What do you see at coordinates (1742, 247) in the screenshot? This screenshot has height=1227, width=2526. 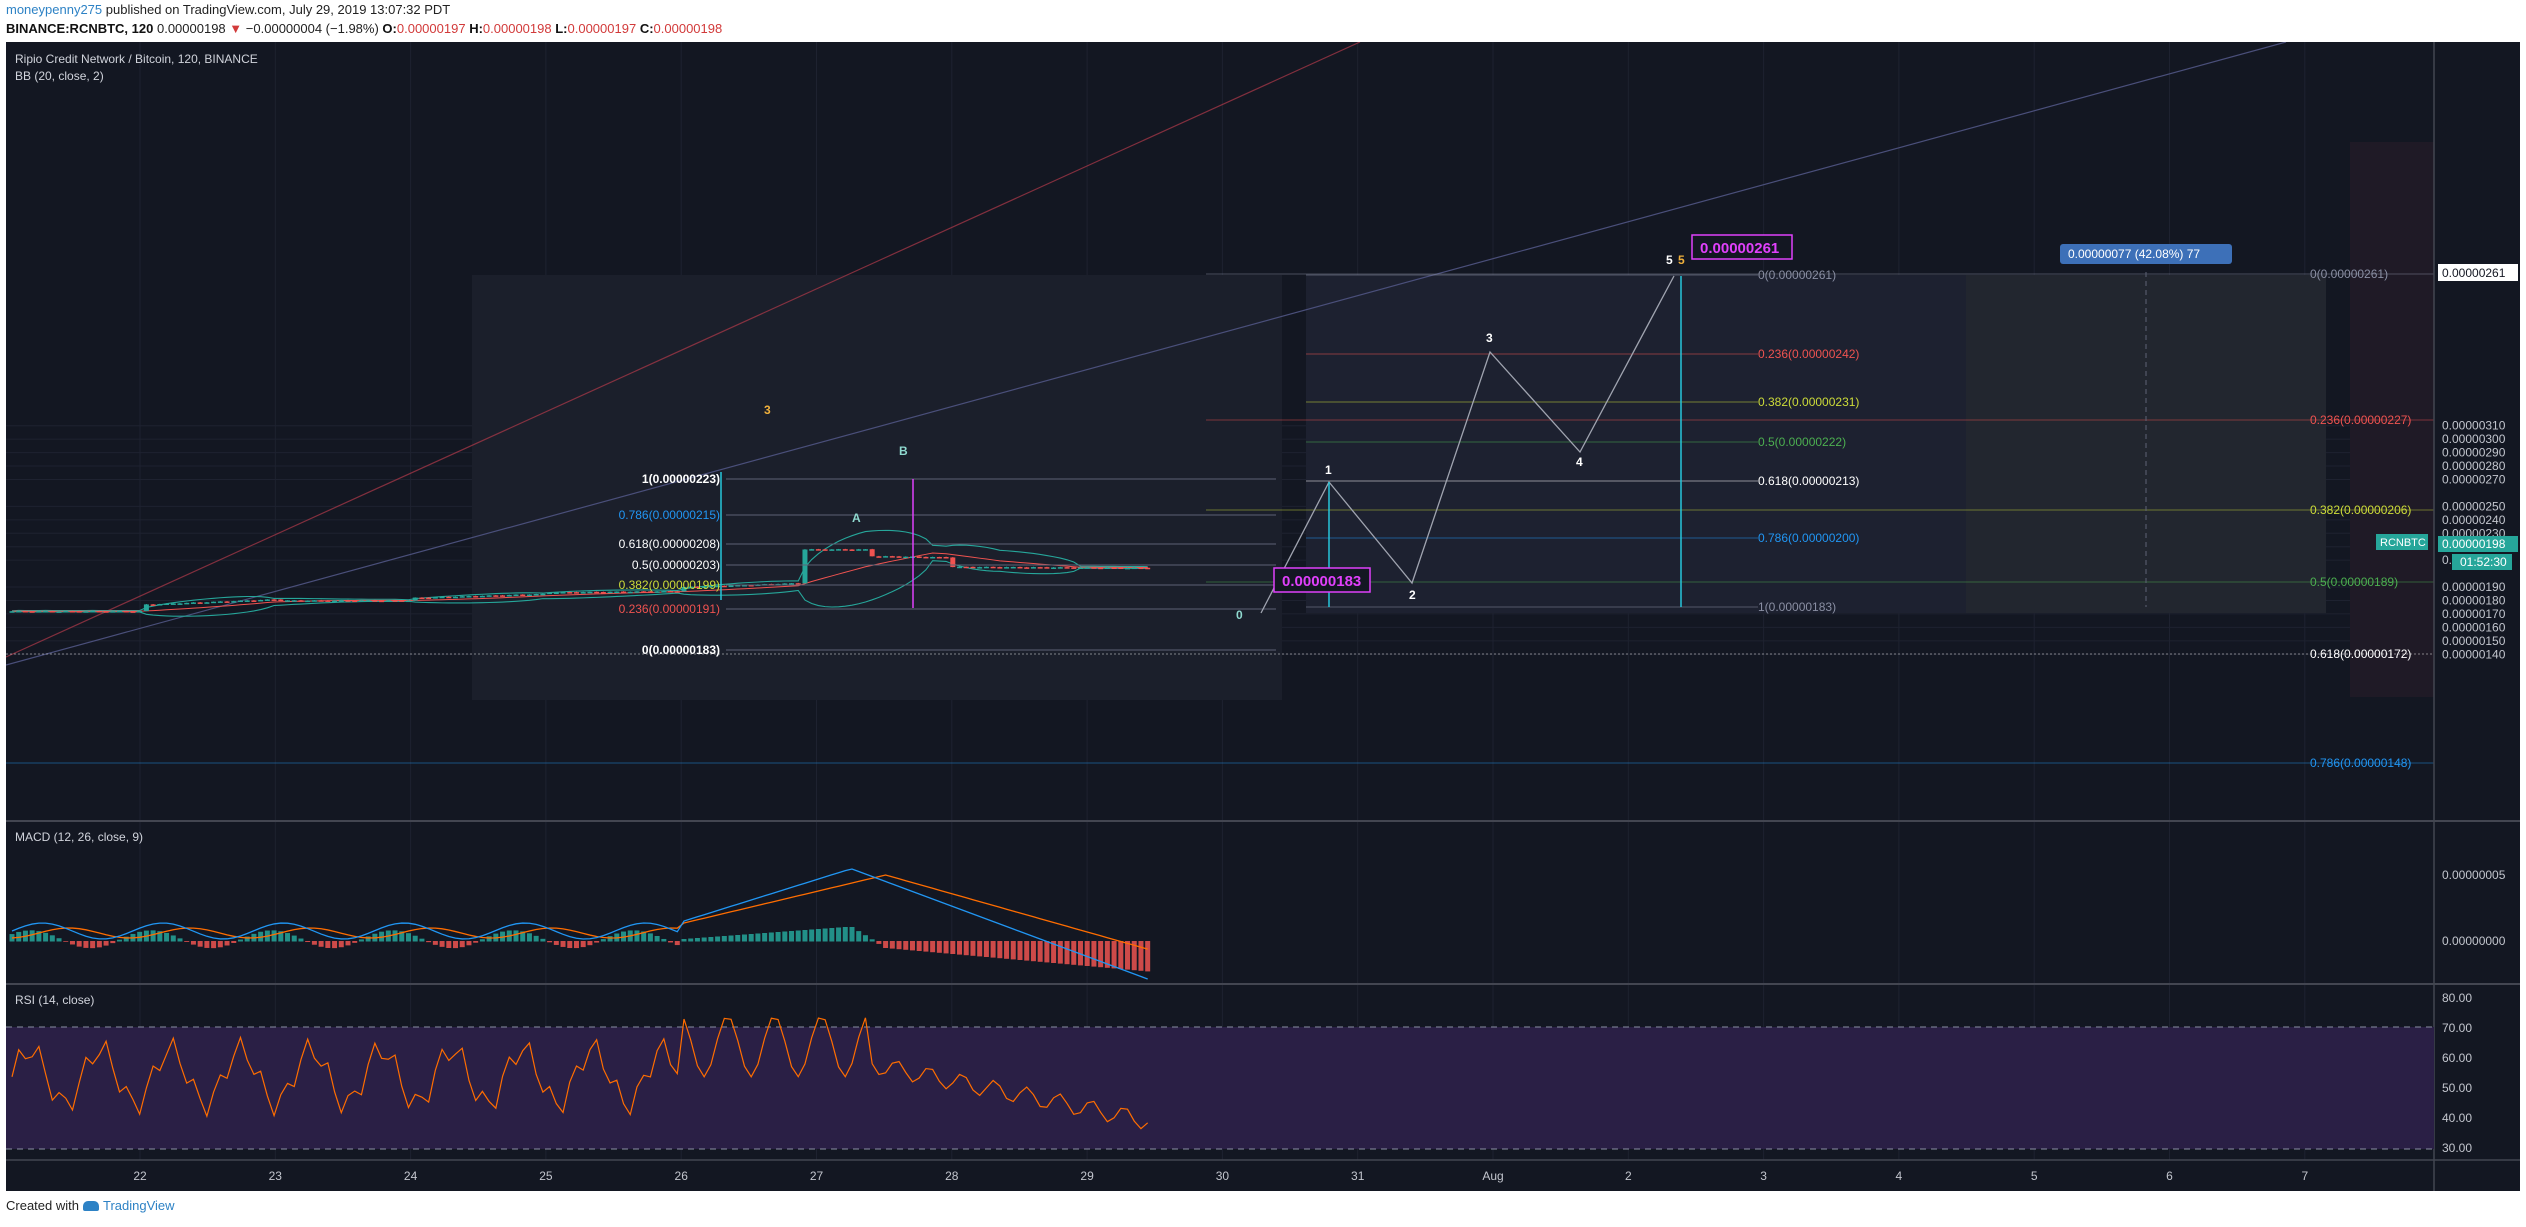 I see `target-callout` at bounding box center [1742, 247].